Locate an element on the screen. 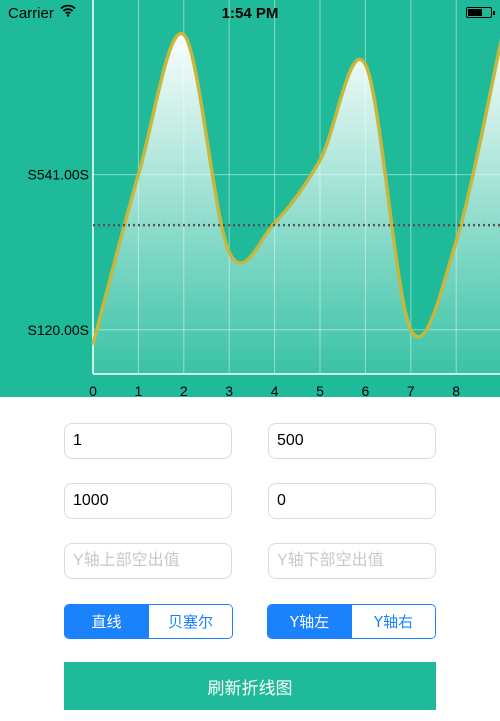 The height and width of the screenshot is (721, 500). status-time: 1:54 PM is located at coordinates (250, 13).